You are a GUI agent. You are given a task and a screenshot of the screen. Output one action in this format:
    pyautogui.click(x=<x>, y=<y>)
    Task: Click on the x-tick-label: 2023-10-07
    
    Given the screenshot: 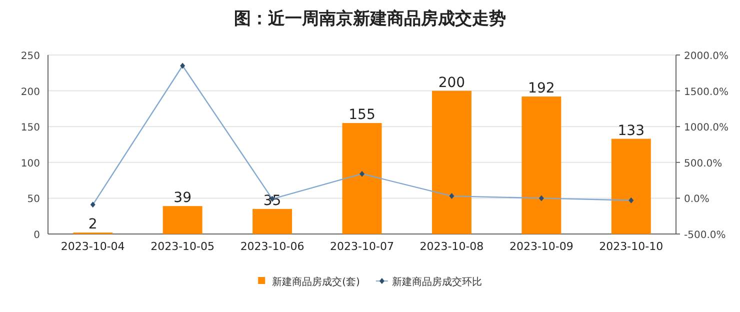 What is the action you would take?
    pyautogui.click(x=362, y=246)
    